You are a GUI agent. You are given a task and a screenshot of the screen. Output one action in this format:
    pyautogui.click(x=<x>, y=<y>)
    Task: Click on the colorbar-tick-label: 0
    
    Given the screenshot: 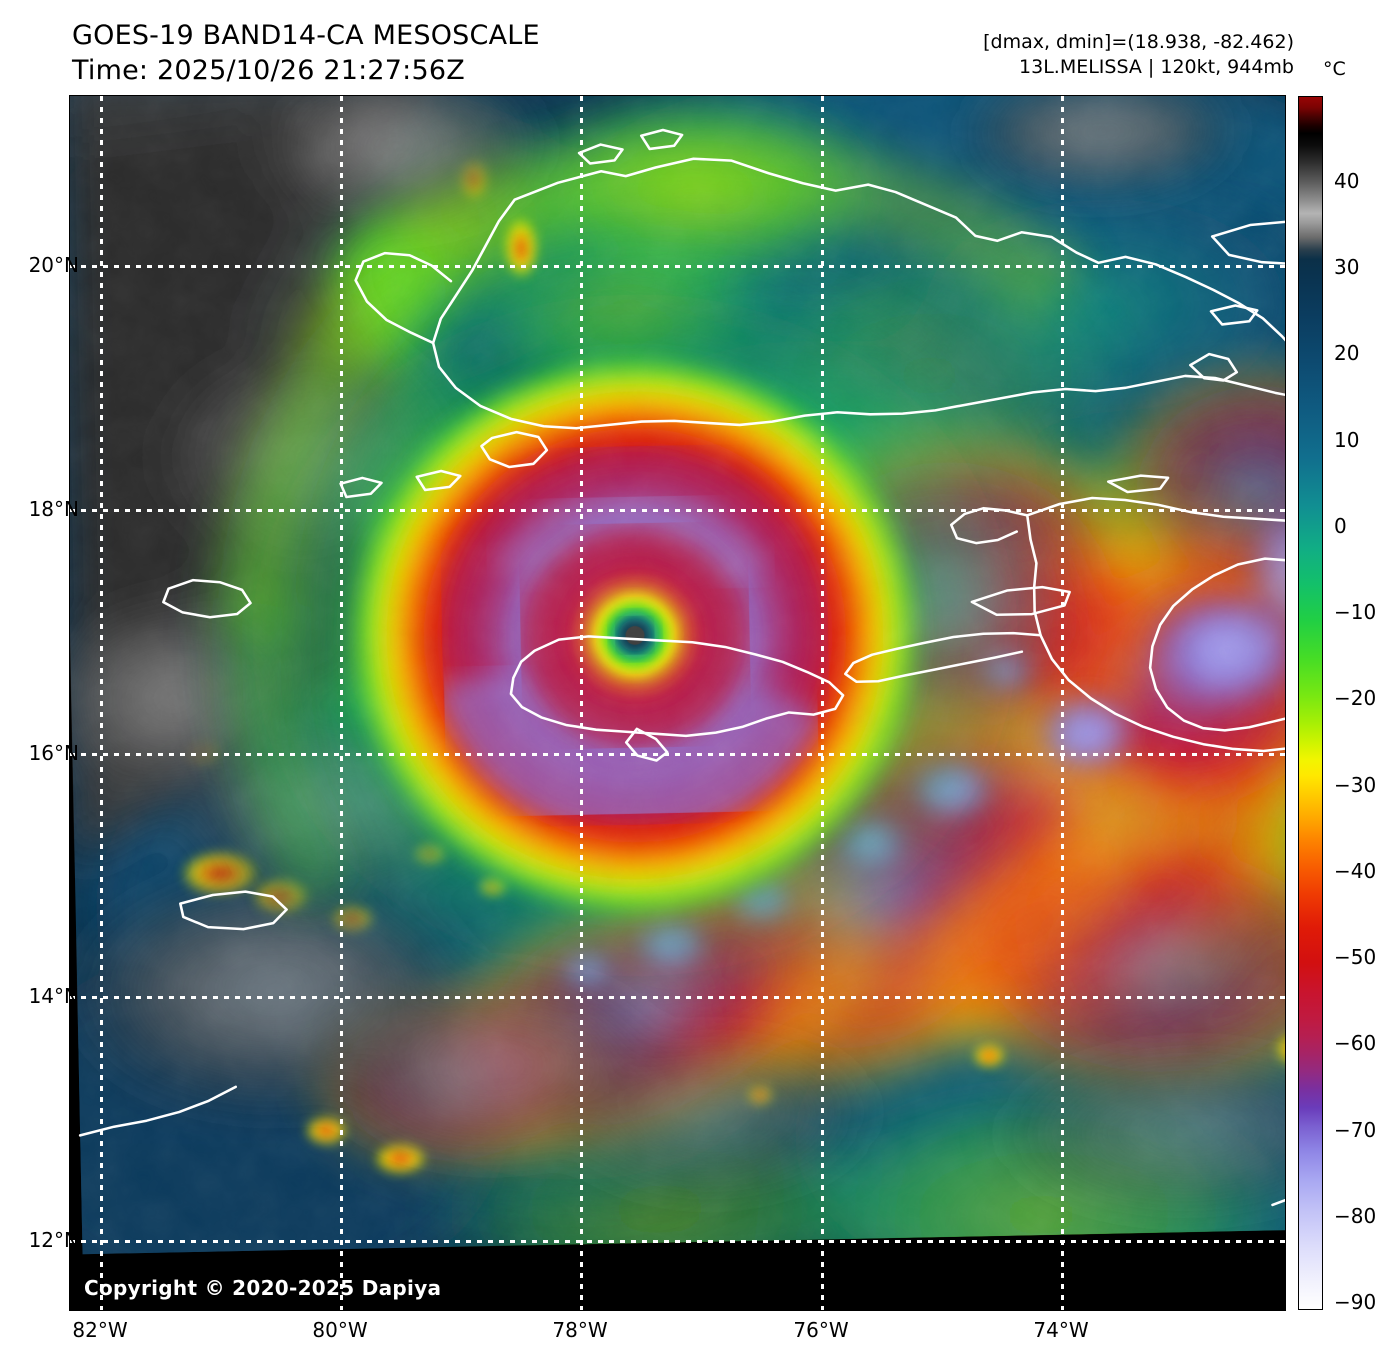 What is the action you would take?
    pyautogui.click(x=1340, y=526)
    